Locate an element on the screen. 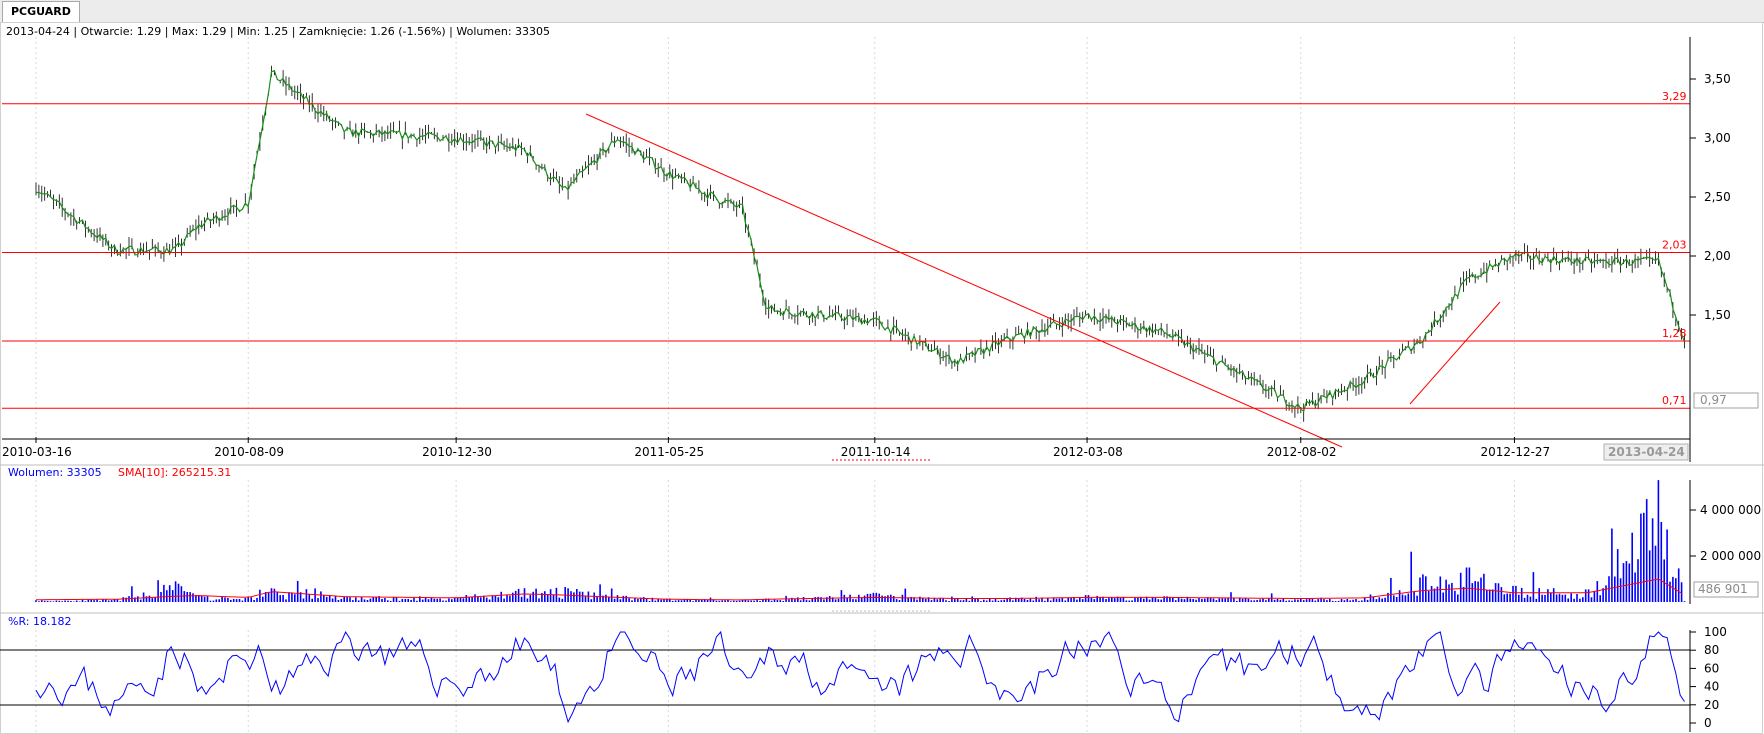 Image resolution: width=1764 pixels, height=734 pixels. wr-axis: 100 80 60 40 20 0 is located at coordinates (1708, 677).